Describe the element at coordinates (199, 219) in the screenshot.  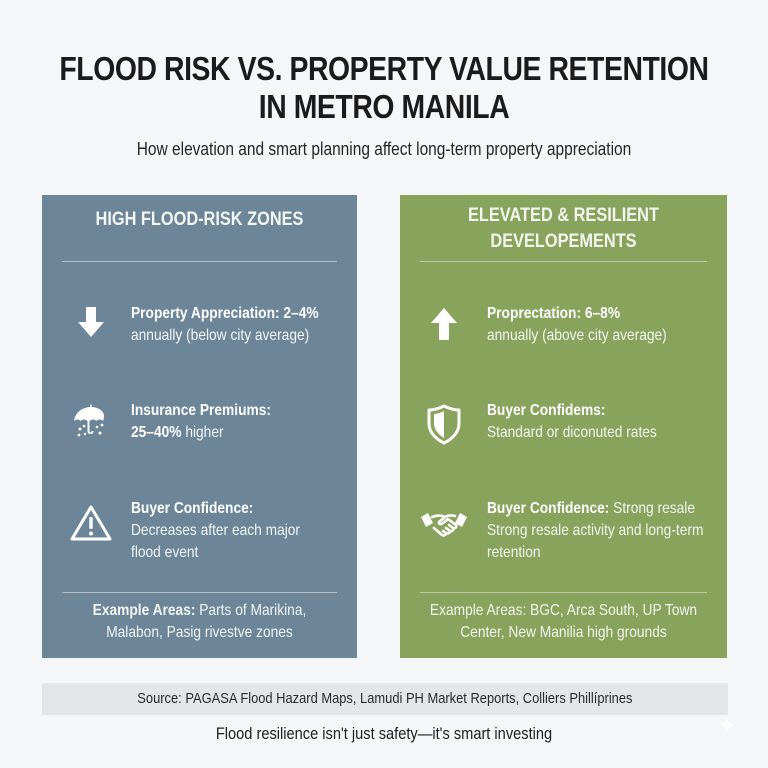
I see `card-heading: HIGH FLOOD-RISK ZONES` at that location.